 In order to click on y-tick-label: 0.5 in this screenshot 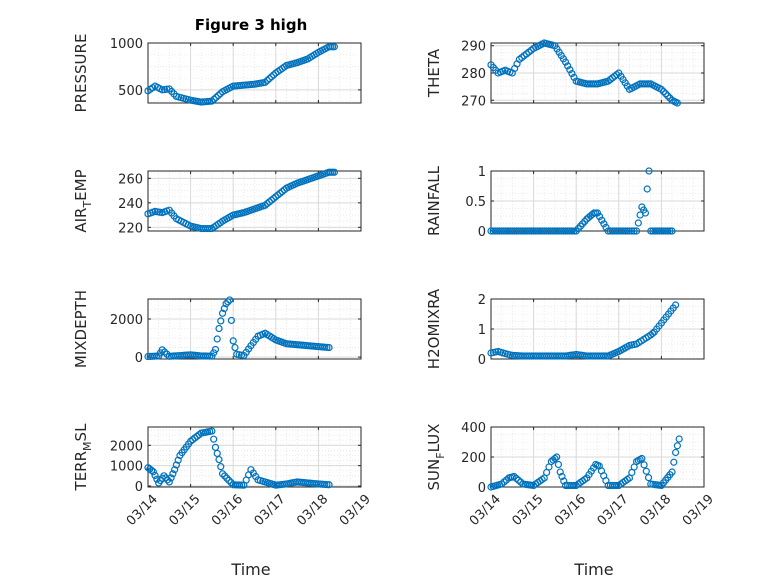, I will do `click(475, 202)`.